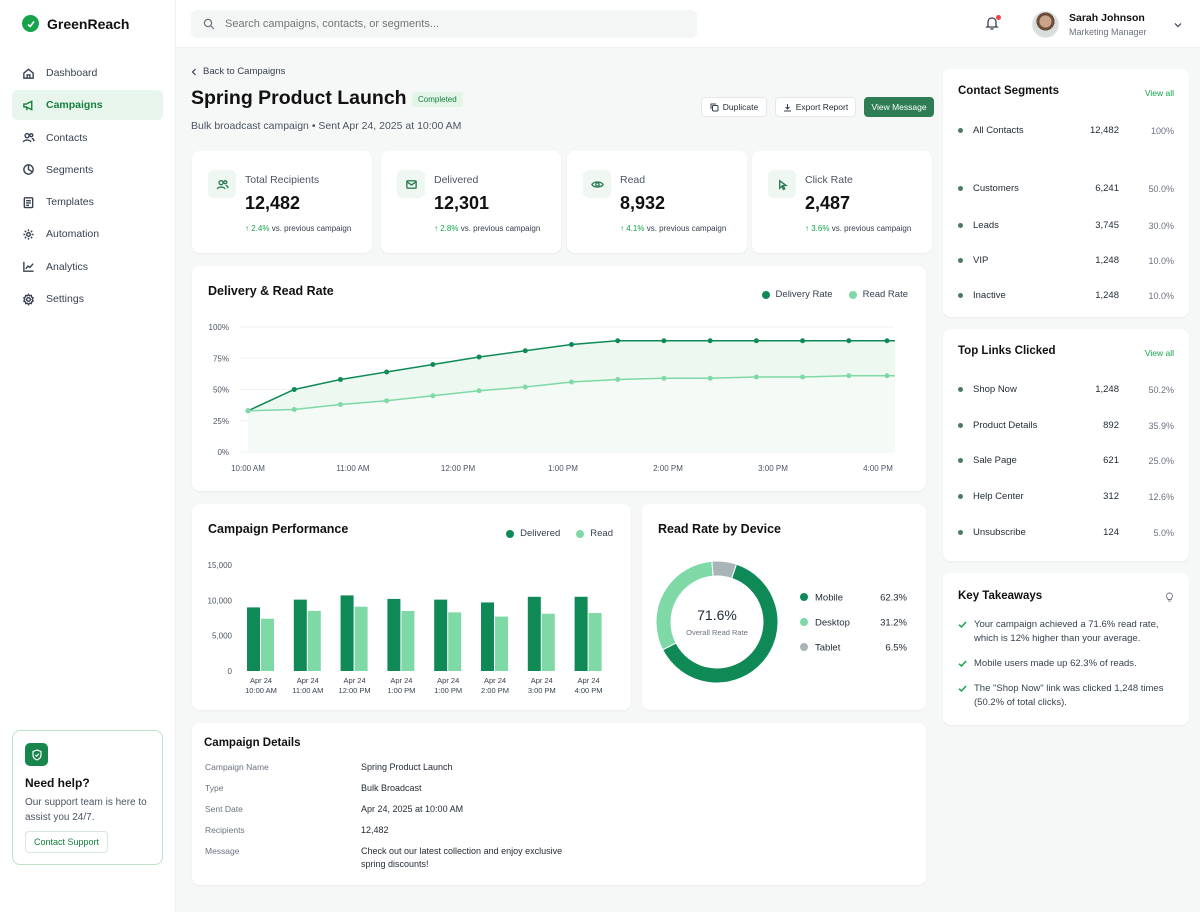  I want to click on sidebar-item-dashboard: Dashboard, so click(87, 73).